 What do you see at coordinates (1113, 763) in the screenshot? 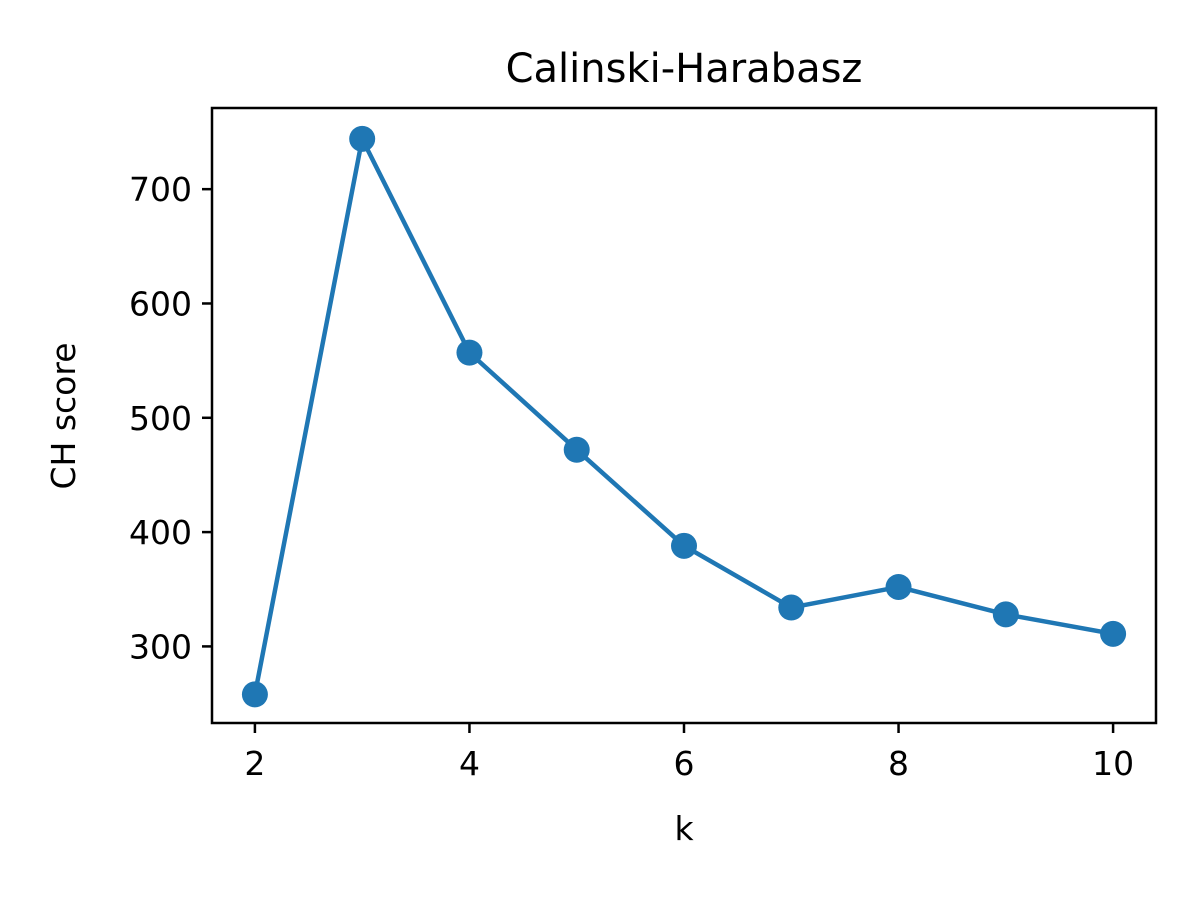
I see `x-tick-label: 10` at bounding box center [1113, 763].